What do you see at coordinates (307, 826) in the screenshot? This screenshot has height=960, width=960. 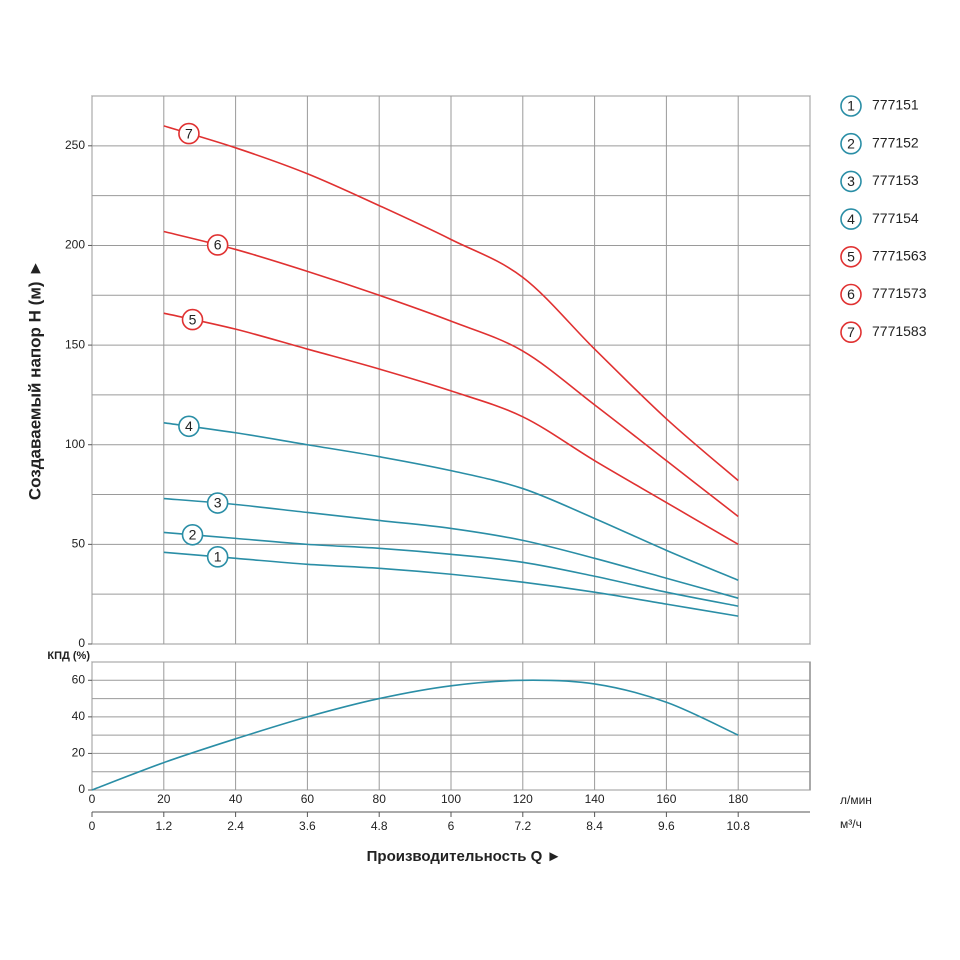 I see `x2-tick-label: 3.6` at bounding box center [307, 826].